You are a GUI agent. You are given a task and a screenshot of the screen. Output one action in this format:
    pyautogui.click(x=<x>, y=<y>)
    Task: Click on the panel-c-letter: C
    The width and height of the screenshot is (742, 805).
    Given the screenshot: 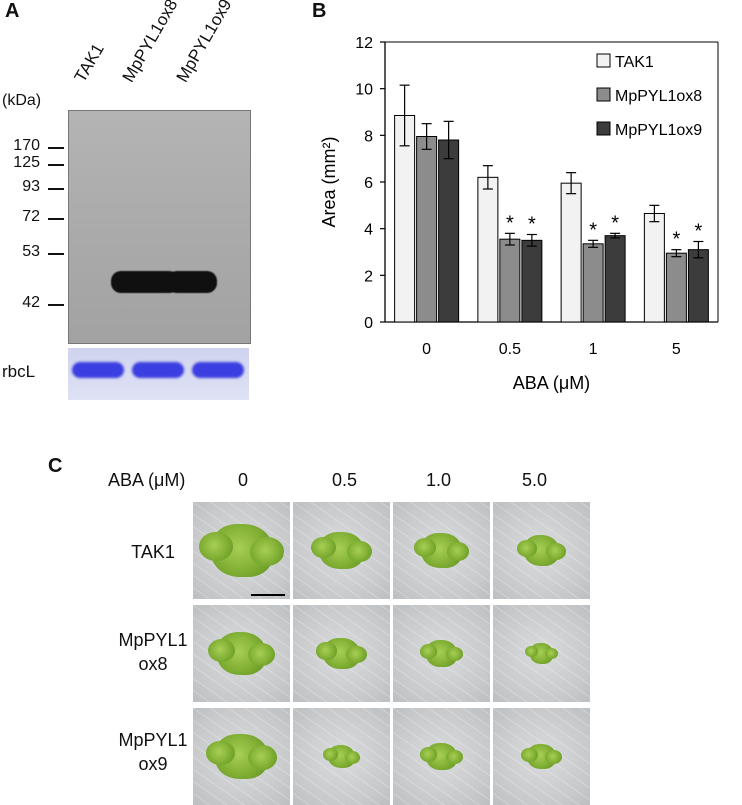 What is the action you would take?
    pyautogui.click(x=55, y=466)
    